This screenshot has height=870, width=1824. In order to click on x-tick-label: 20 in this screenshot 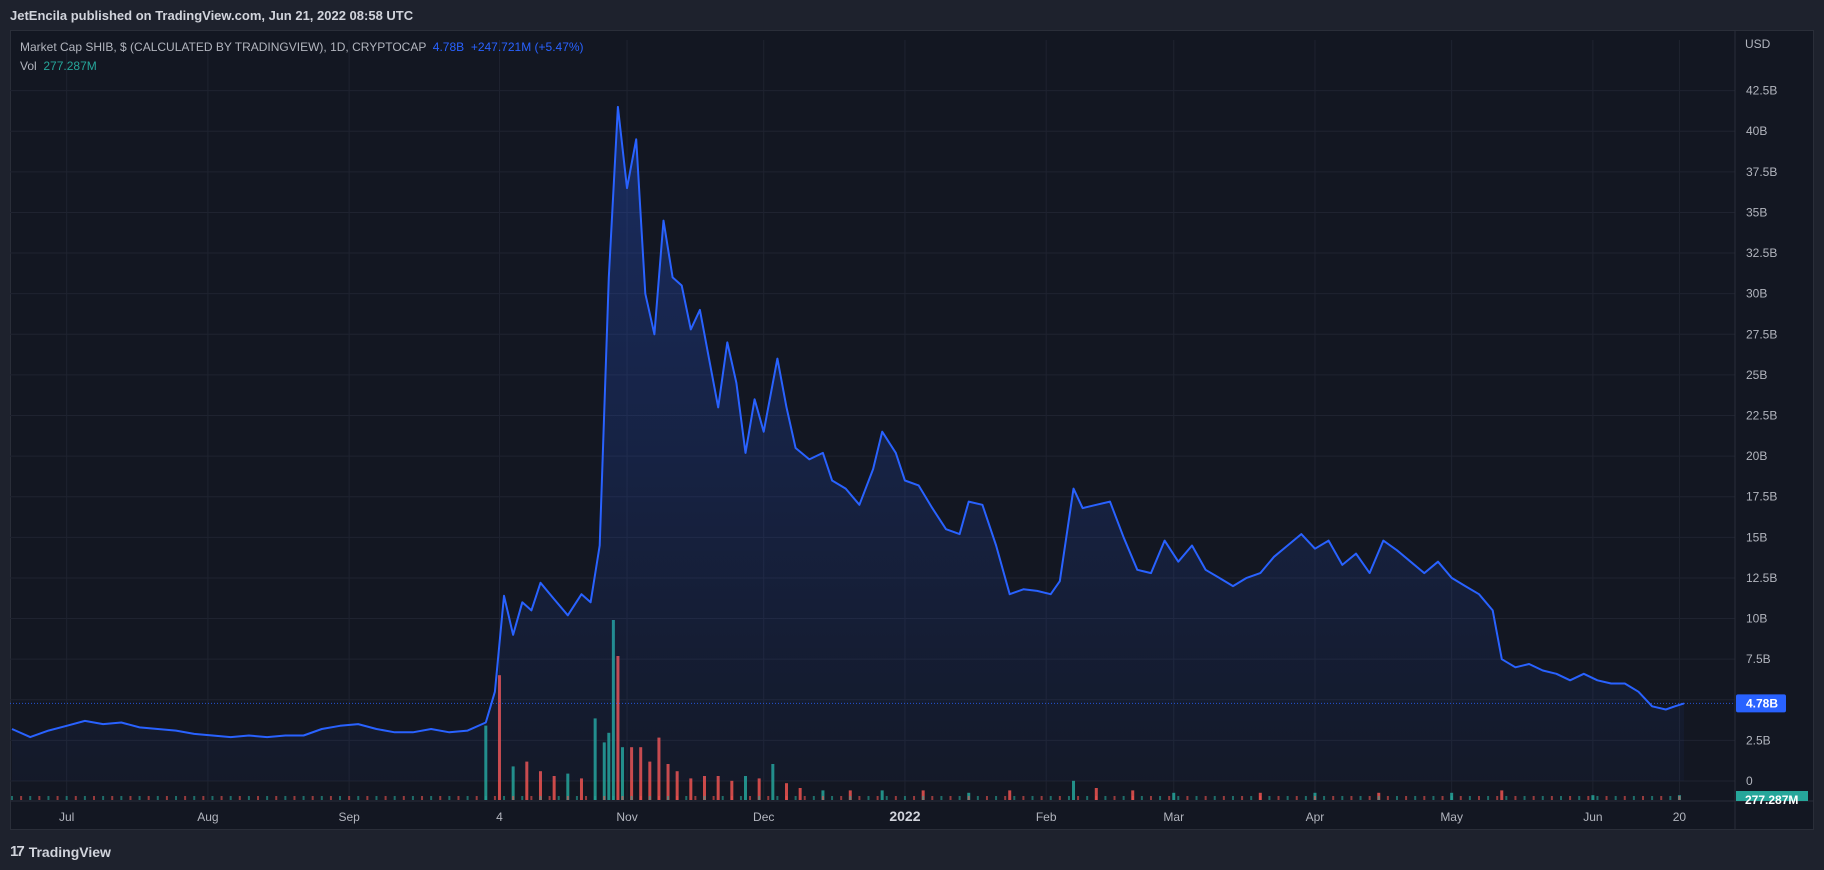, I will do `click(1680, 817)`.